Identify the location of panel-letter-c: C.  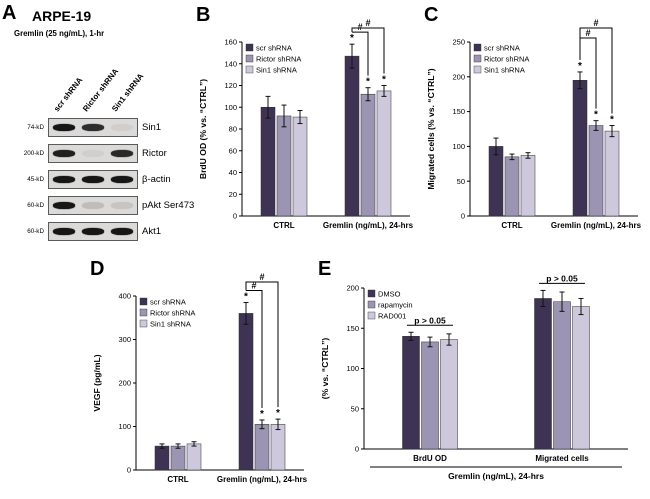
(431, 15).